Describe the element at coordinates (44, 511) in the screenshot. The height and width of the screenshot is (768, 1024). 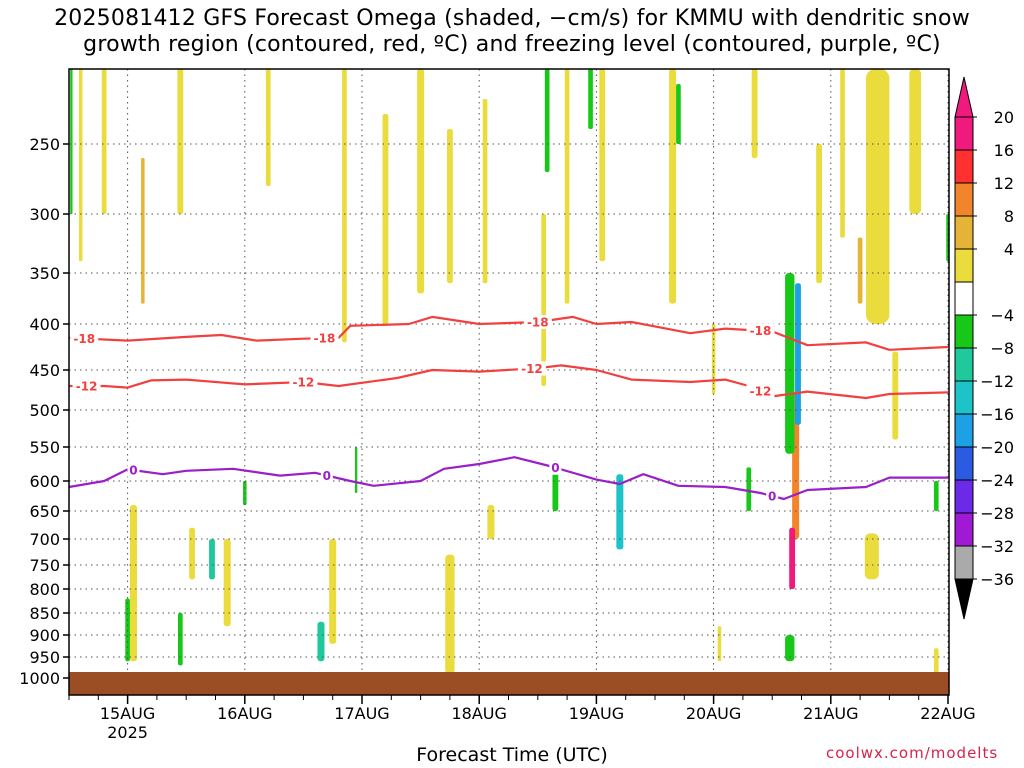
I see `y-tick-label: 650` at that location.